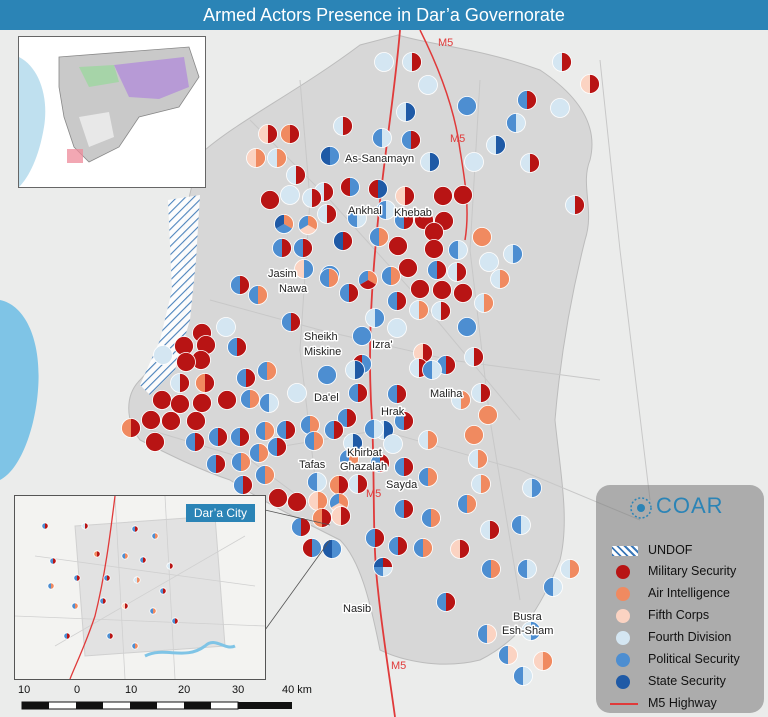 The width and height of the screenshot is (768, 717). What do you see at coordinates (670, 550) in the screenshot?
I see `legend-label: UNDOF` at bounding box center [670, 550].